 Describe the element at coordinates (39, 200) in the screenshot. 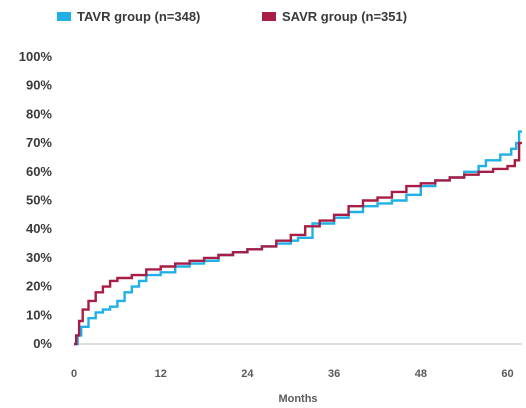

I see `y-tick-label: 50%` at that location.